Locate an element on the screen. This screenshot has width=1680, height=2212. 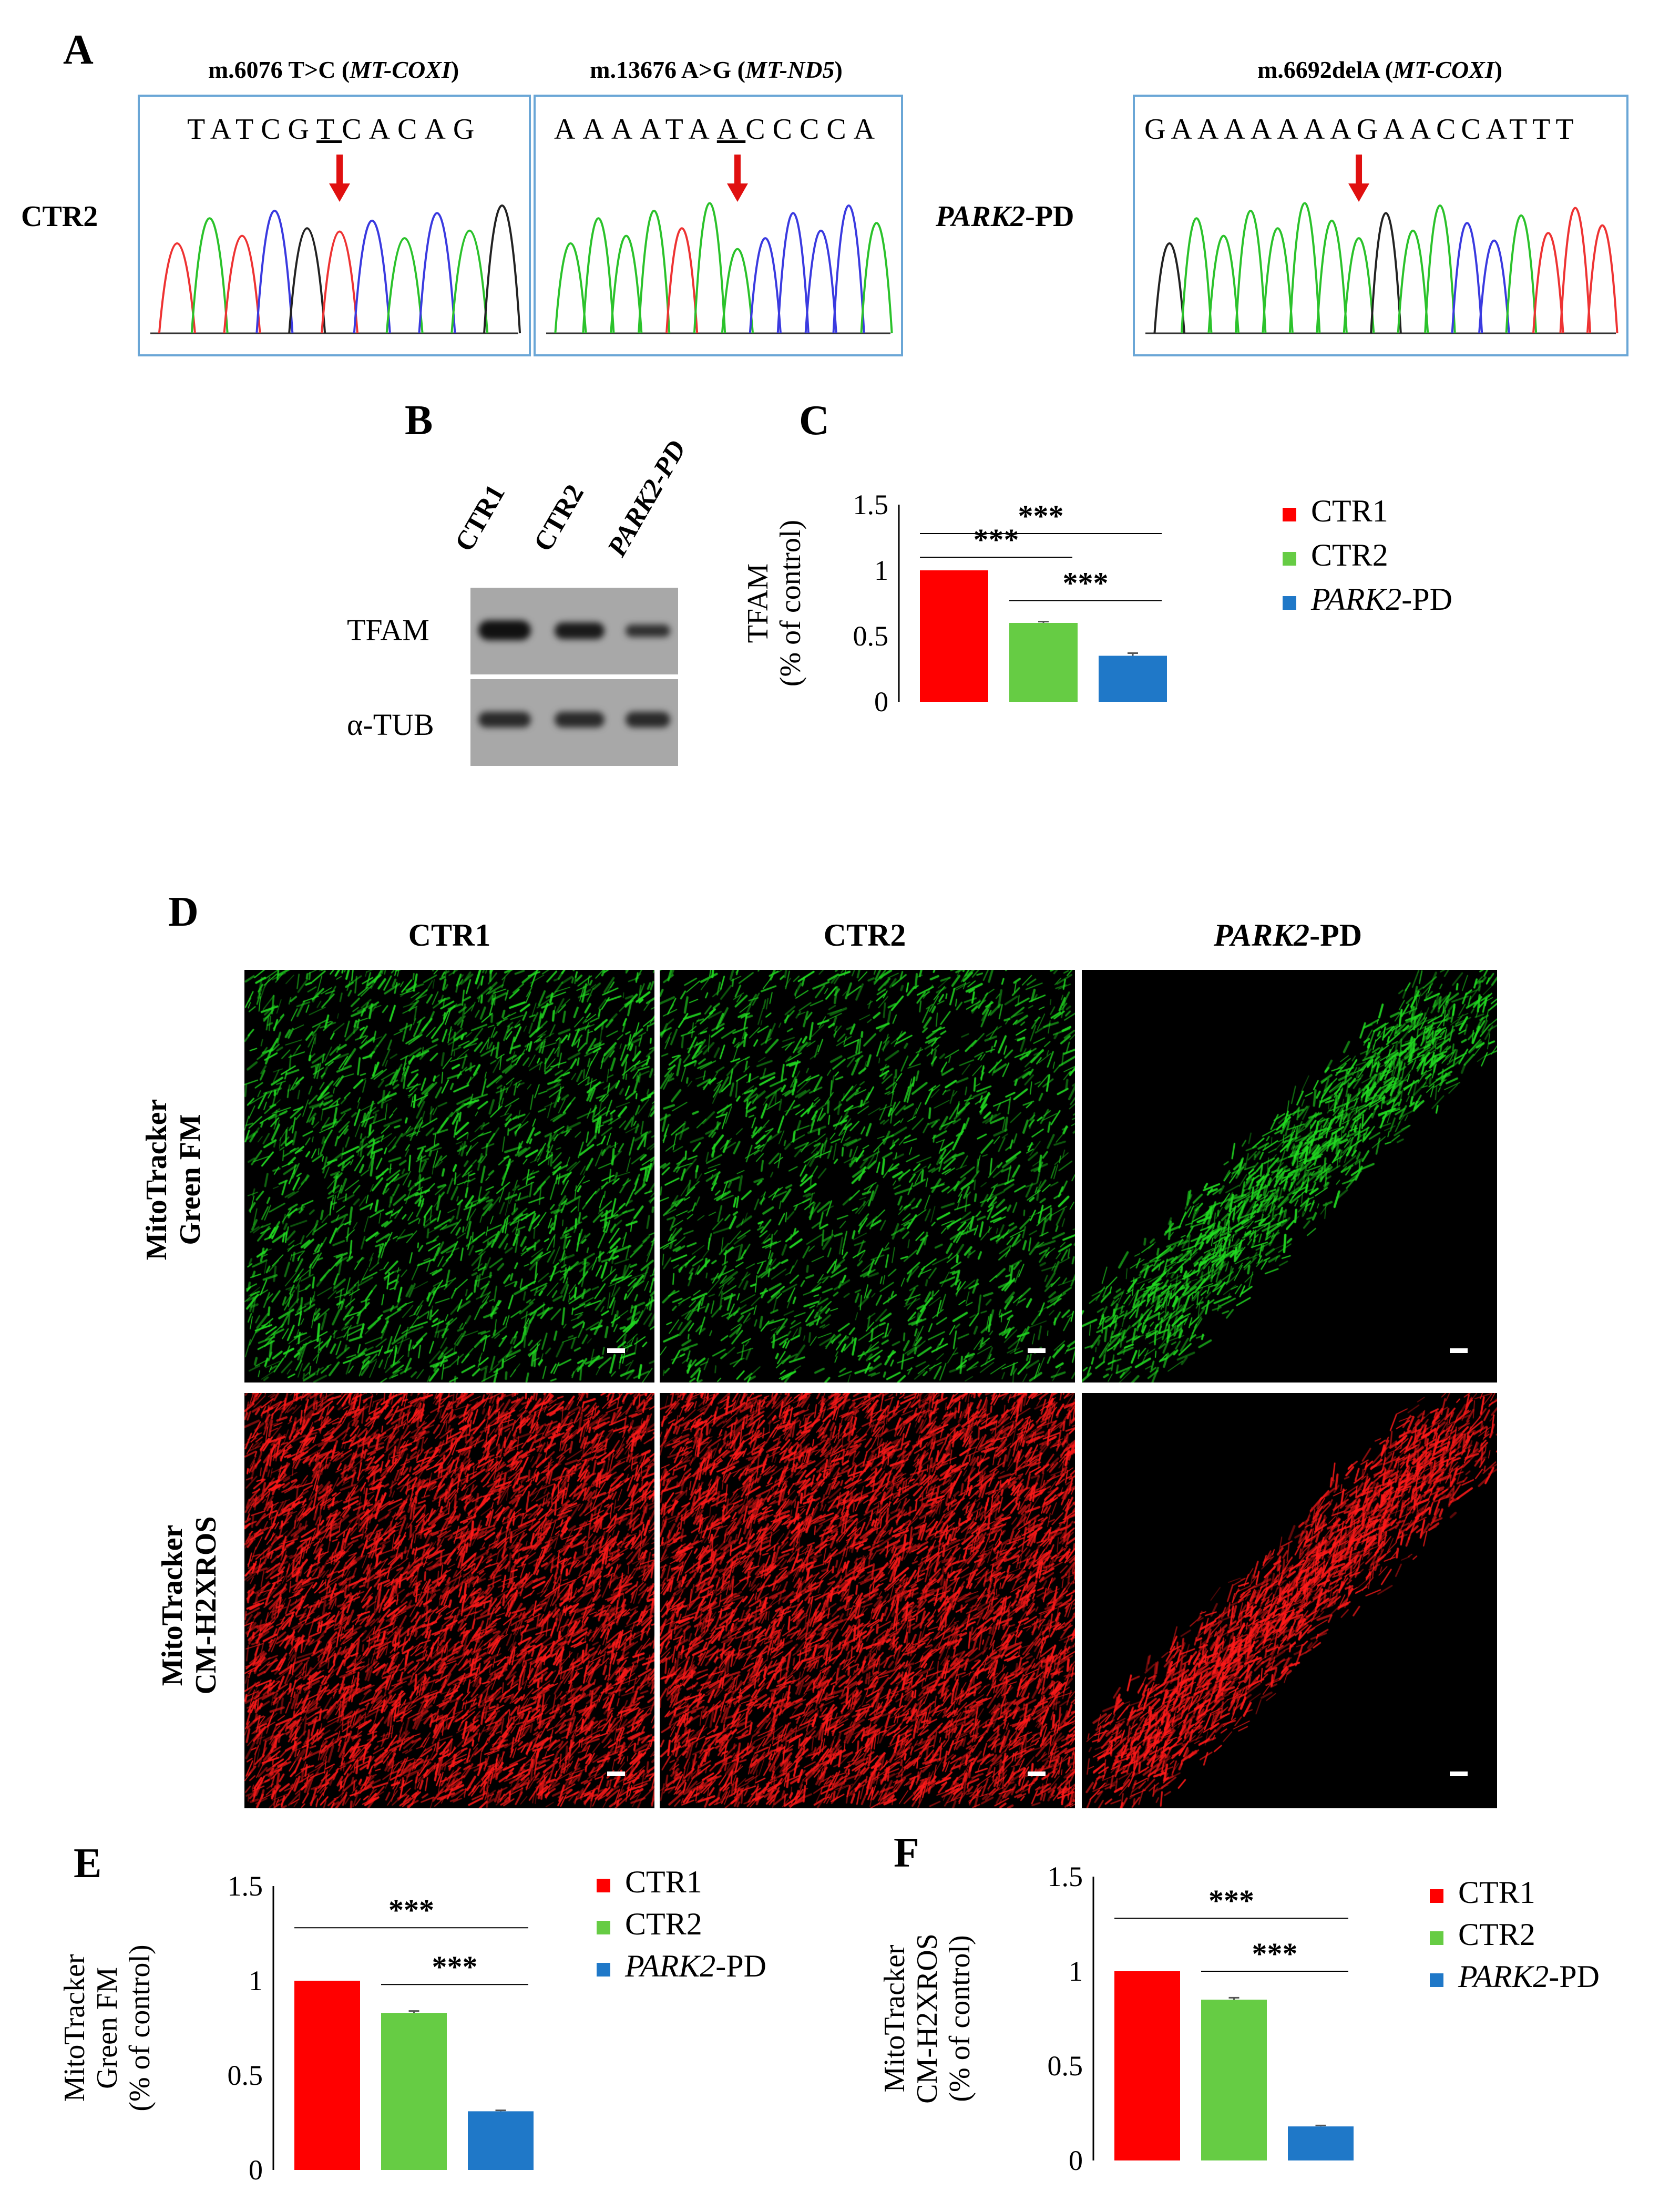
y-axis-label: MitoTracker is located at coordinates (74, 2028).